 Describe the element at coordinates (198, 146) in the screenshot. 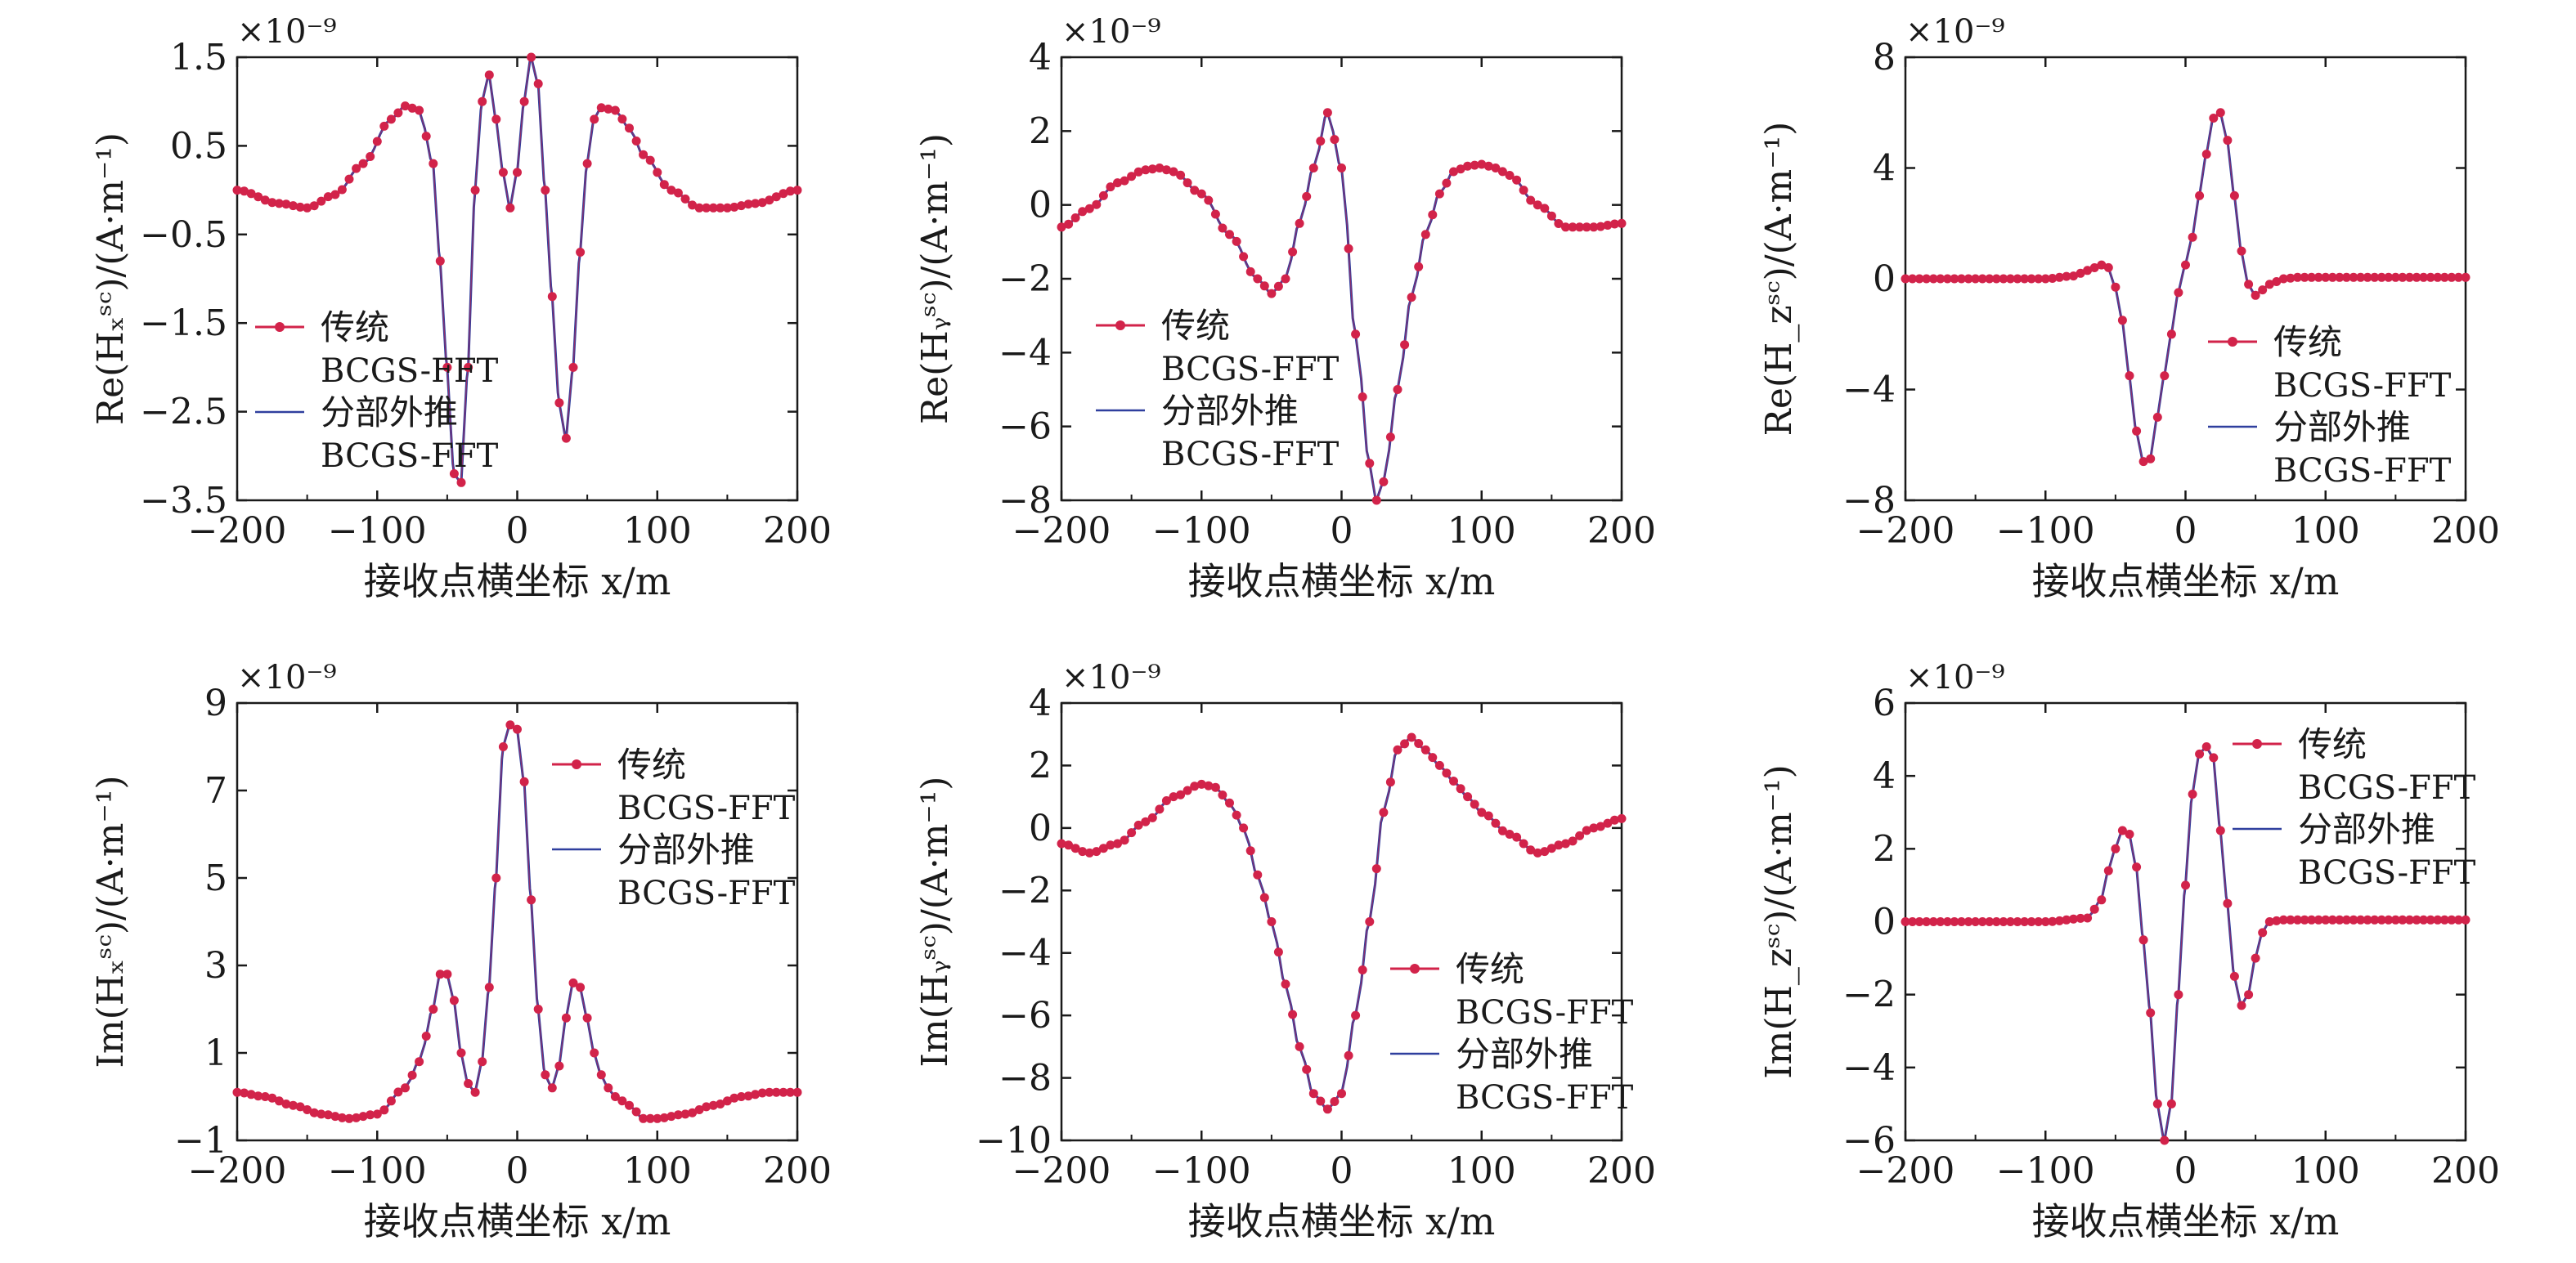

I see `y-tick-label: 0.5` at that location.